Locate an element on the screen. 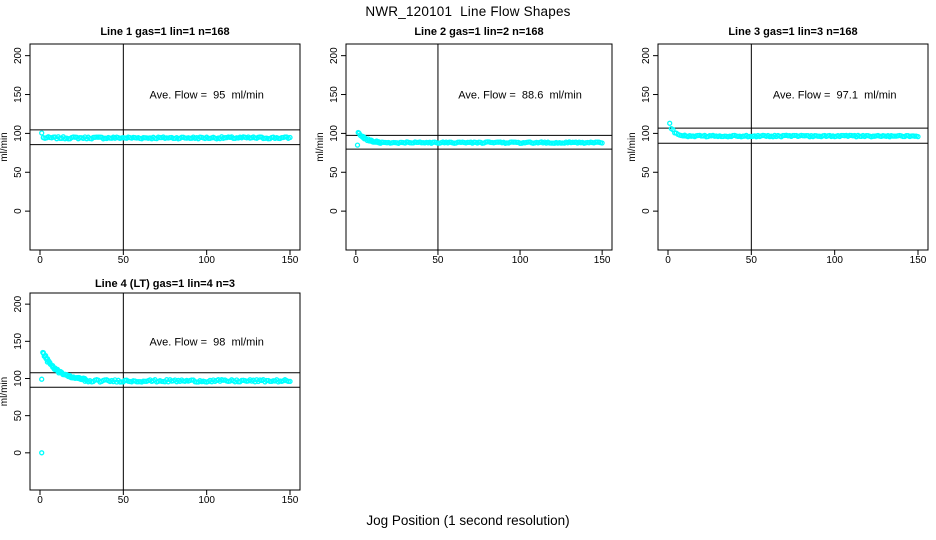  page-title: NWR_120101 Line Flow Shapes is located at coordinates (468, 11).